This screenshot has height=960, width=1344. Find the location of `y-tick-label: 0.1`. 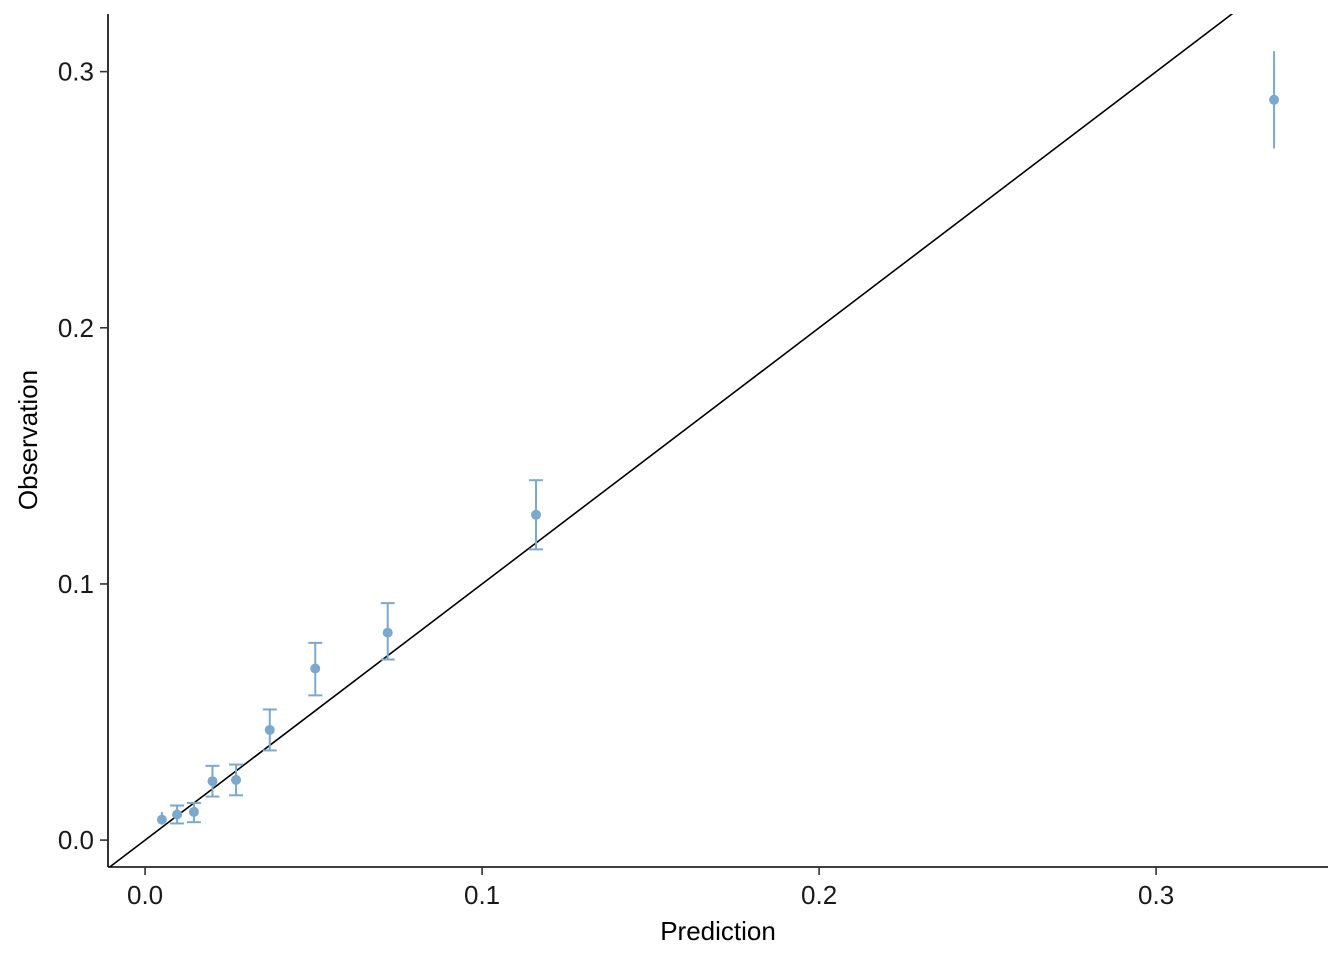

y-tick-label: 0.1 is located at coordinates (76, 584).